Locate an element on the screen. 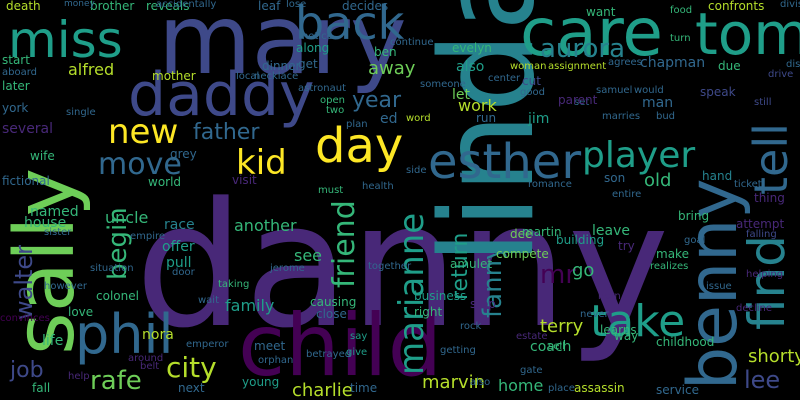 This screenshot has width=800, height=400. word: betrayed is located at coordinates (329, 354).